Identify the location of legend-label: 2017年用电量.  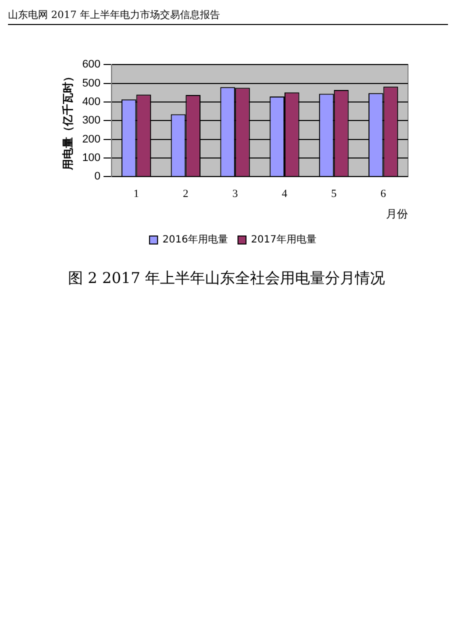
(283, 240).